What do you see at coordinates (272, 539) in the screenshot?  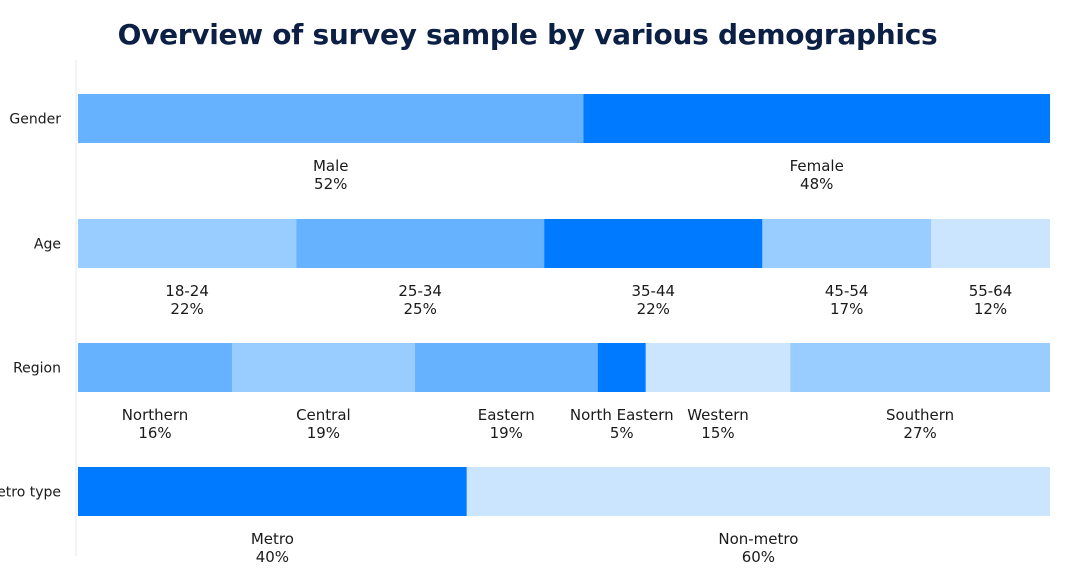 I see `segment-label-metro-type-metro: Metro` at bounding box center [272, 539].